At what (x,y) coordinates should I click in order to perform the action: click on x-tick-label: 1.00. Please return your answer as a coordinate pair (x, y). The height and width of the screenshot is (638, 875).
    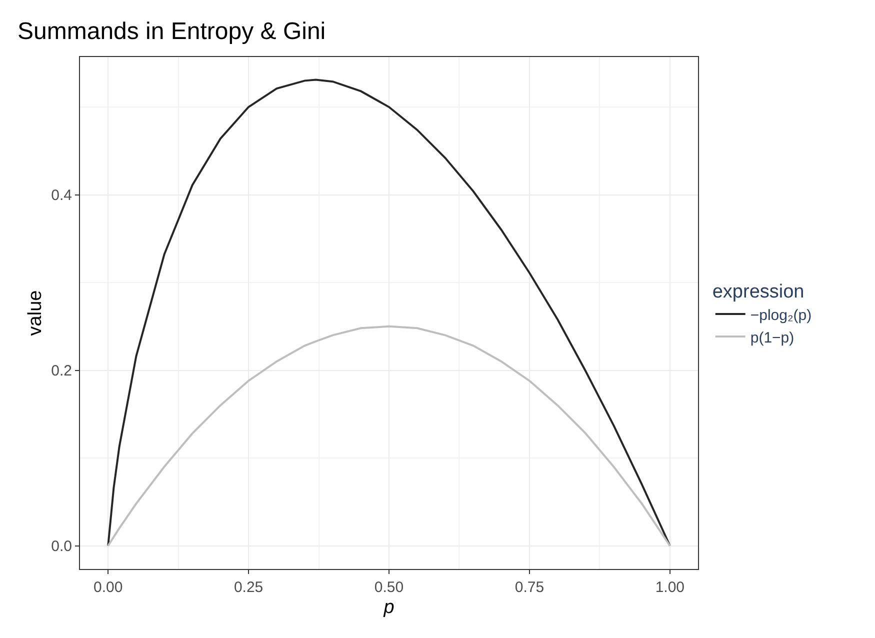
    Looking at the image, I should click on (670, 587).